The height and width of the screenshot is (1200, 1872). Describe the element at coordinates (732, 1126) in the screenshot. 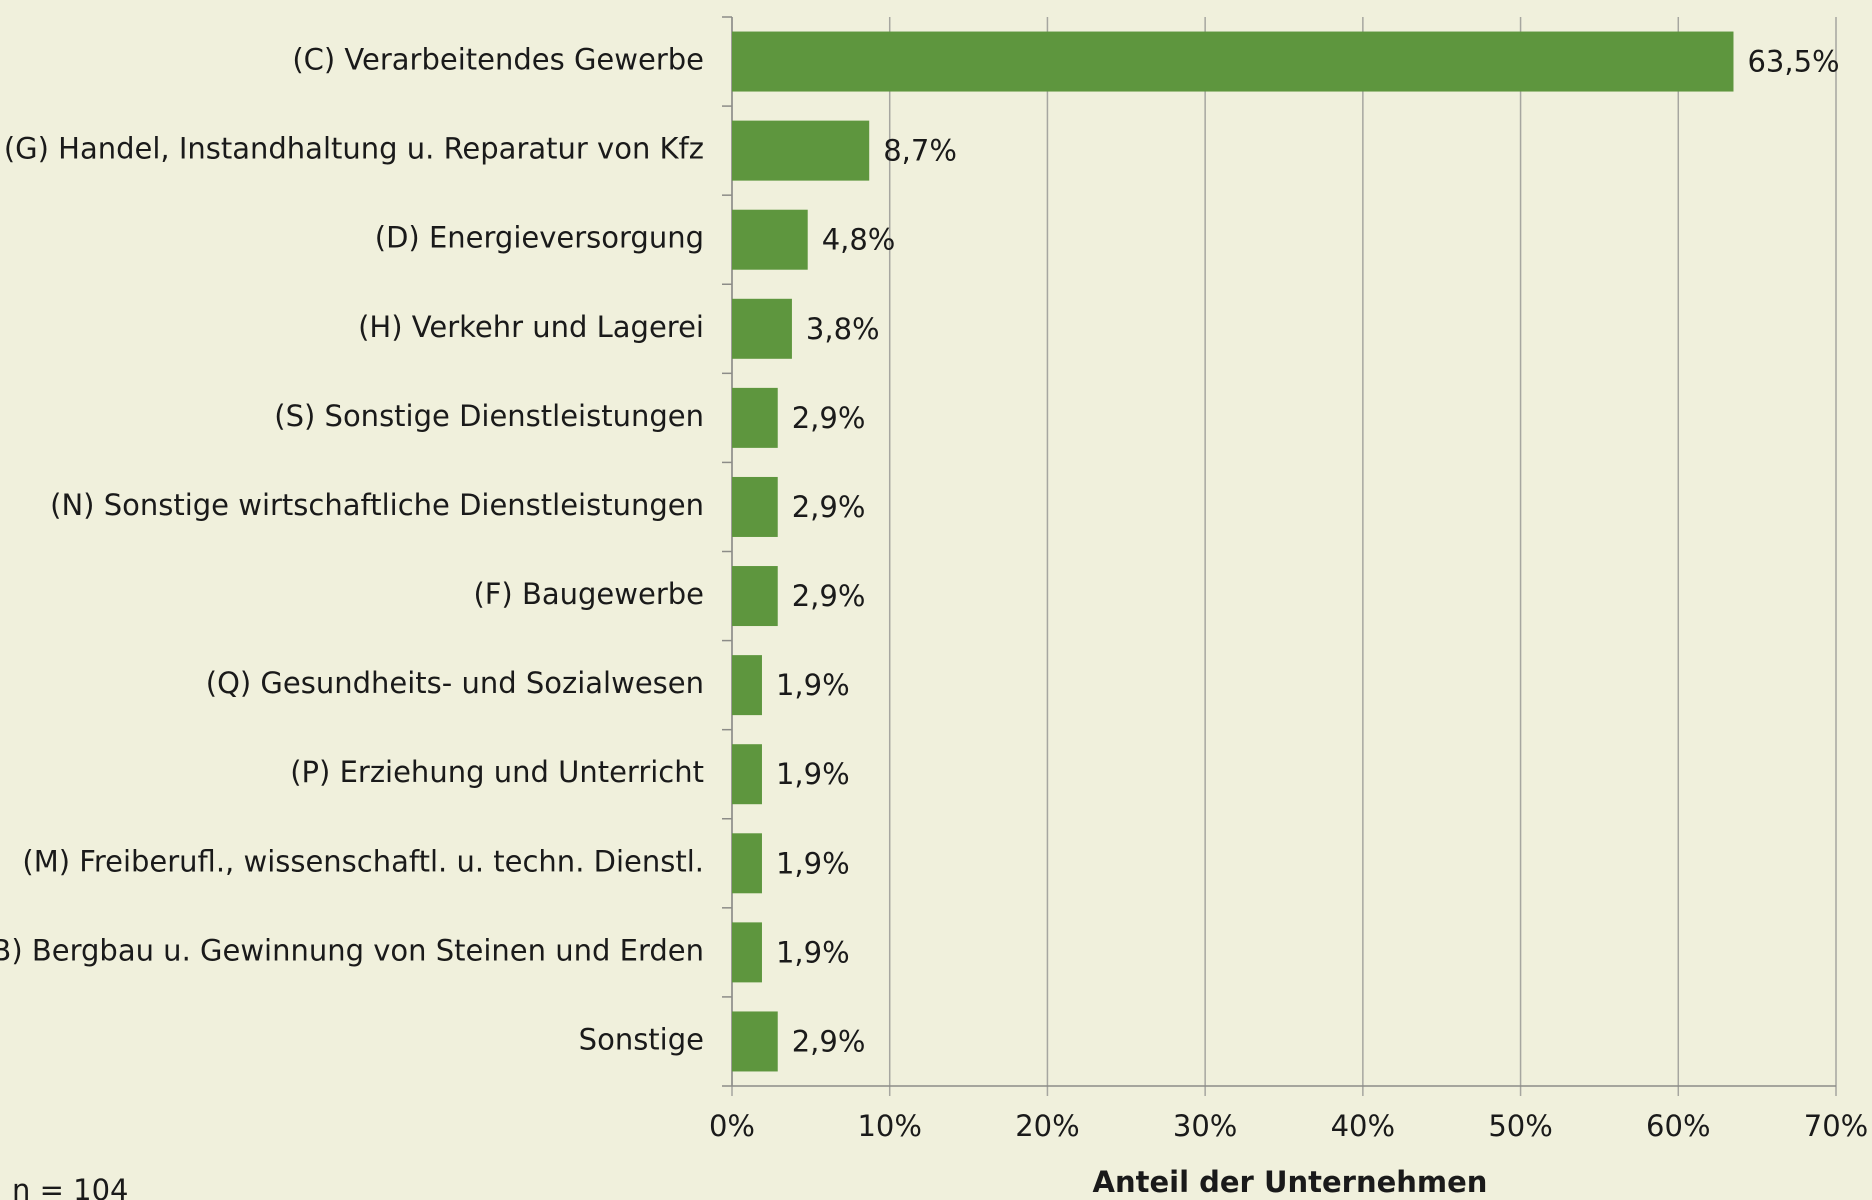

I see `x-tick-label: 0%` at that location.